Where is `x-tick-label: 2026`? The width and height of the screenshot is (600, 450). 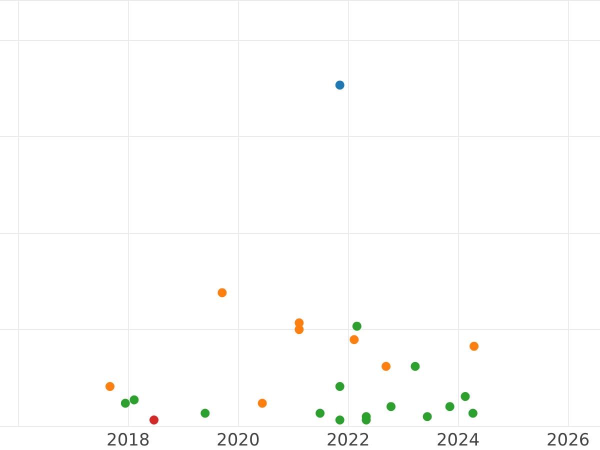 x-tick-label: 2026 is located at coordinates (568, 440).